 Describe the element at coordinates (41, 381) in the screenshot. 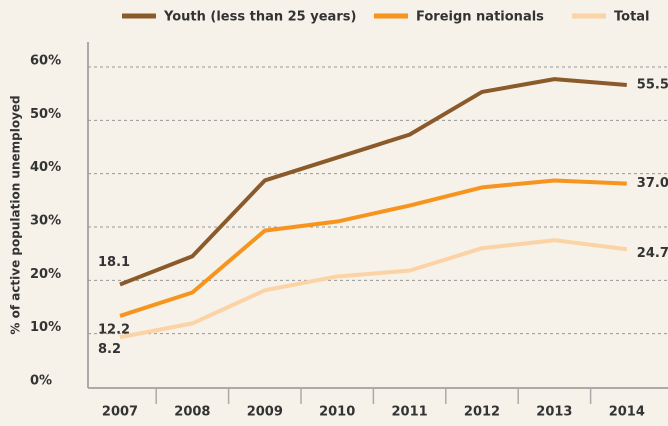

I see `y-tick-label: 0%` at that location.